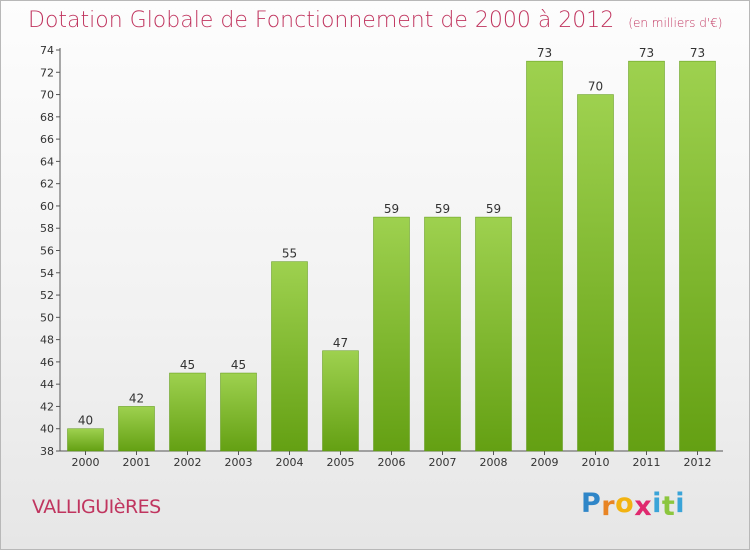 The height and width of the screenshot is (550, 750). What do you see at coordinates (47, 50) in the screenshot?
I see `y-tick-label: 74` at bounding box center [47, 50].